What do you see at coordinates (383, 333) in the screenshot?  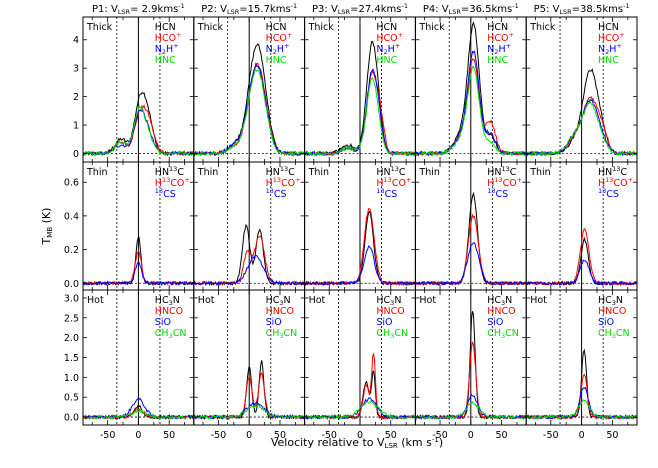 I see `legend-pre: CH` at bounding box center [383, 333].